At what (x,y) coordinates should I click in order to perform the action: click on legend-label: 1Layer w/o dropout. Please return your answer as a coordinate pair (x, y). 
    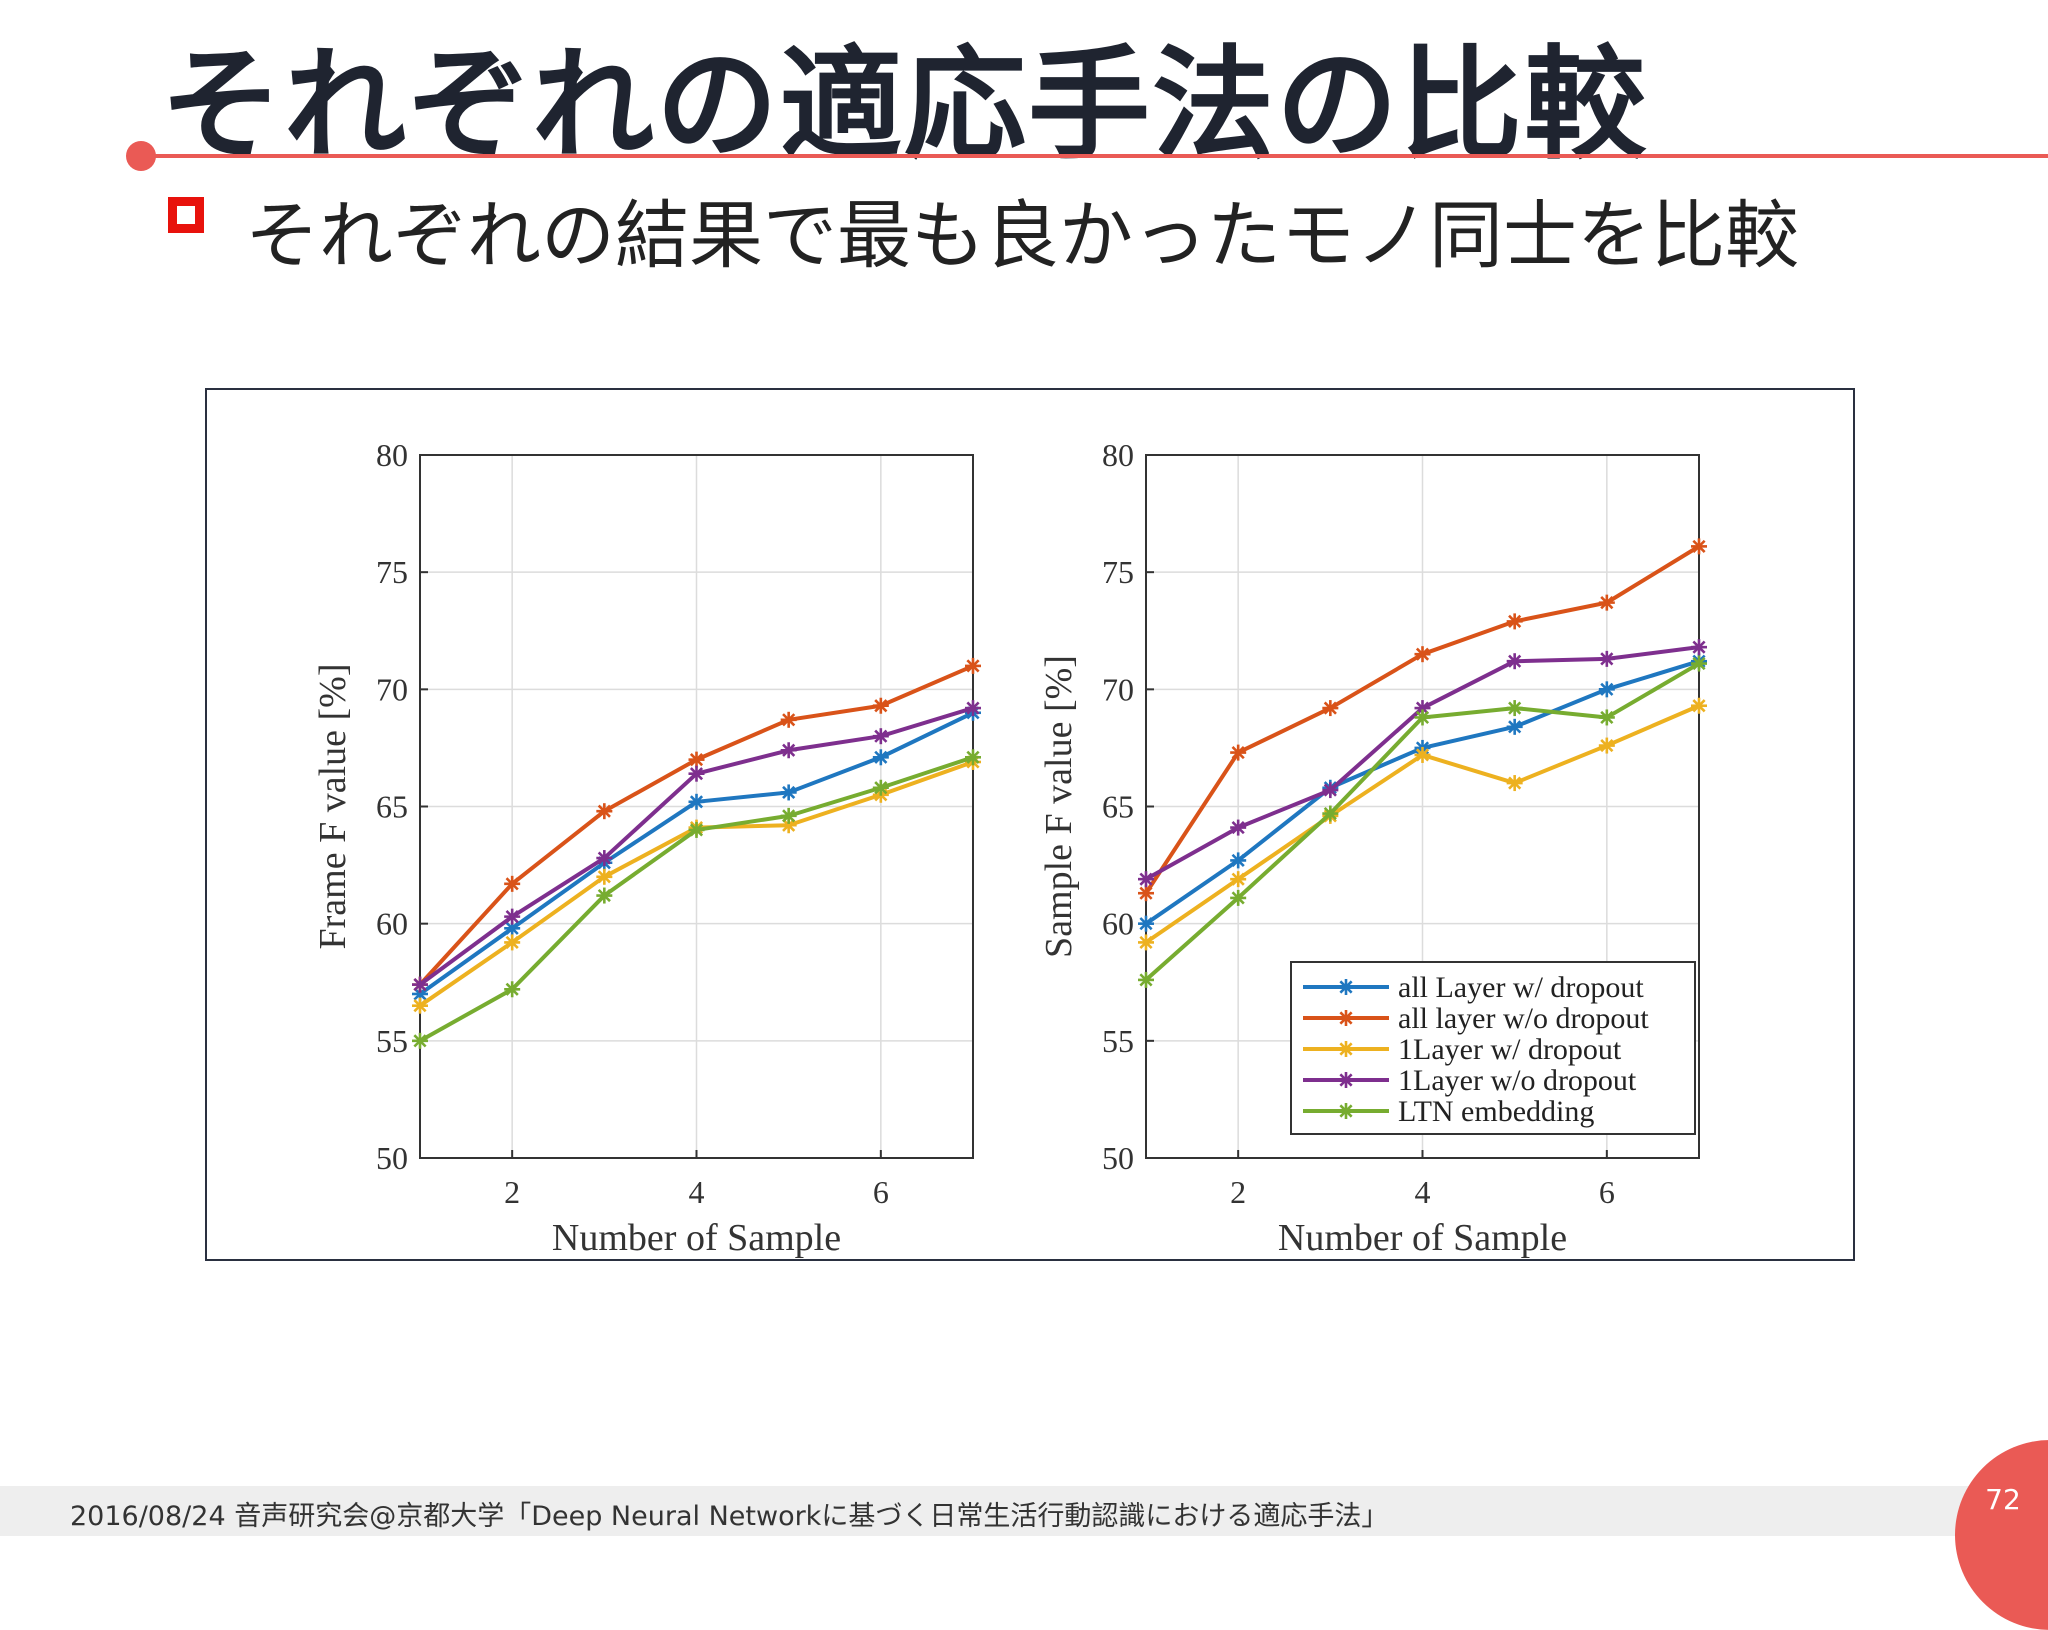
    Looking at the image, I should click on (1517, 1080).